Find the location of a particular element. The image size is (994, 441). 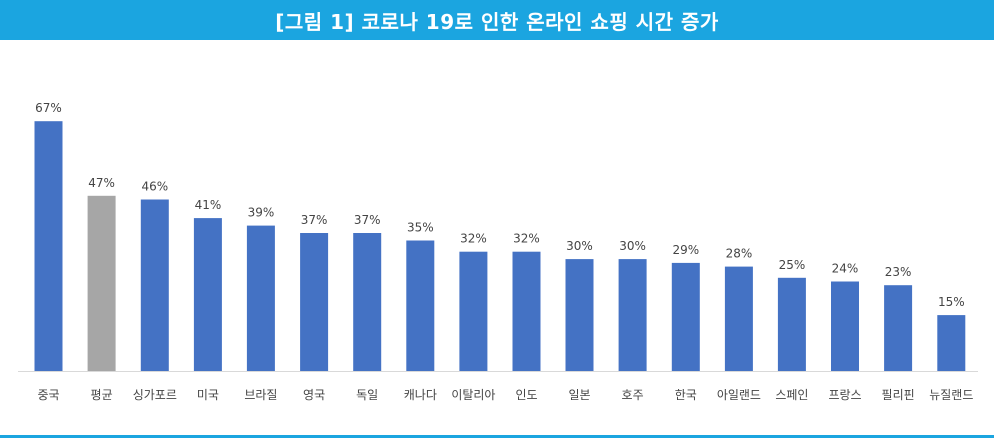

data-label-4: 39% is located at coordinates (261, 213).